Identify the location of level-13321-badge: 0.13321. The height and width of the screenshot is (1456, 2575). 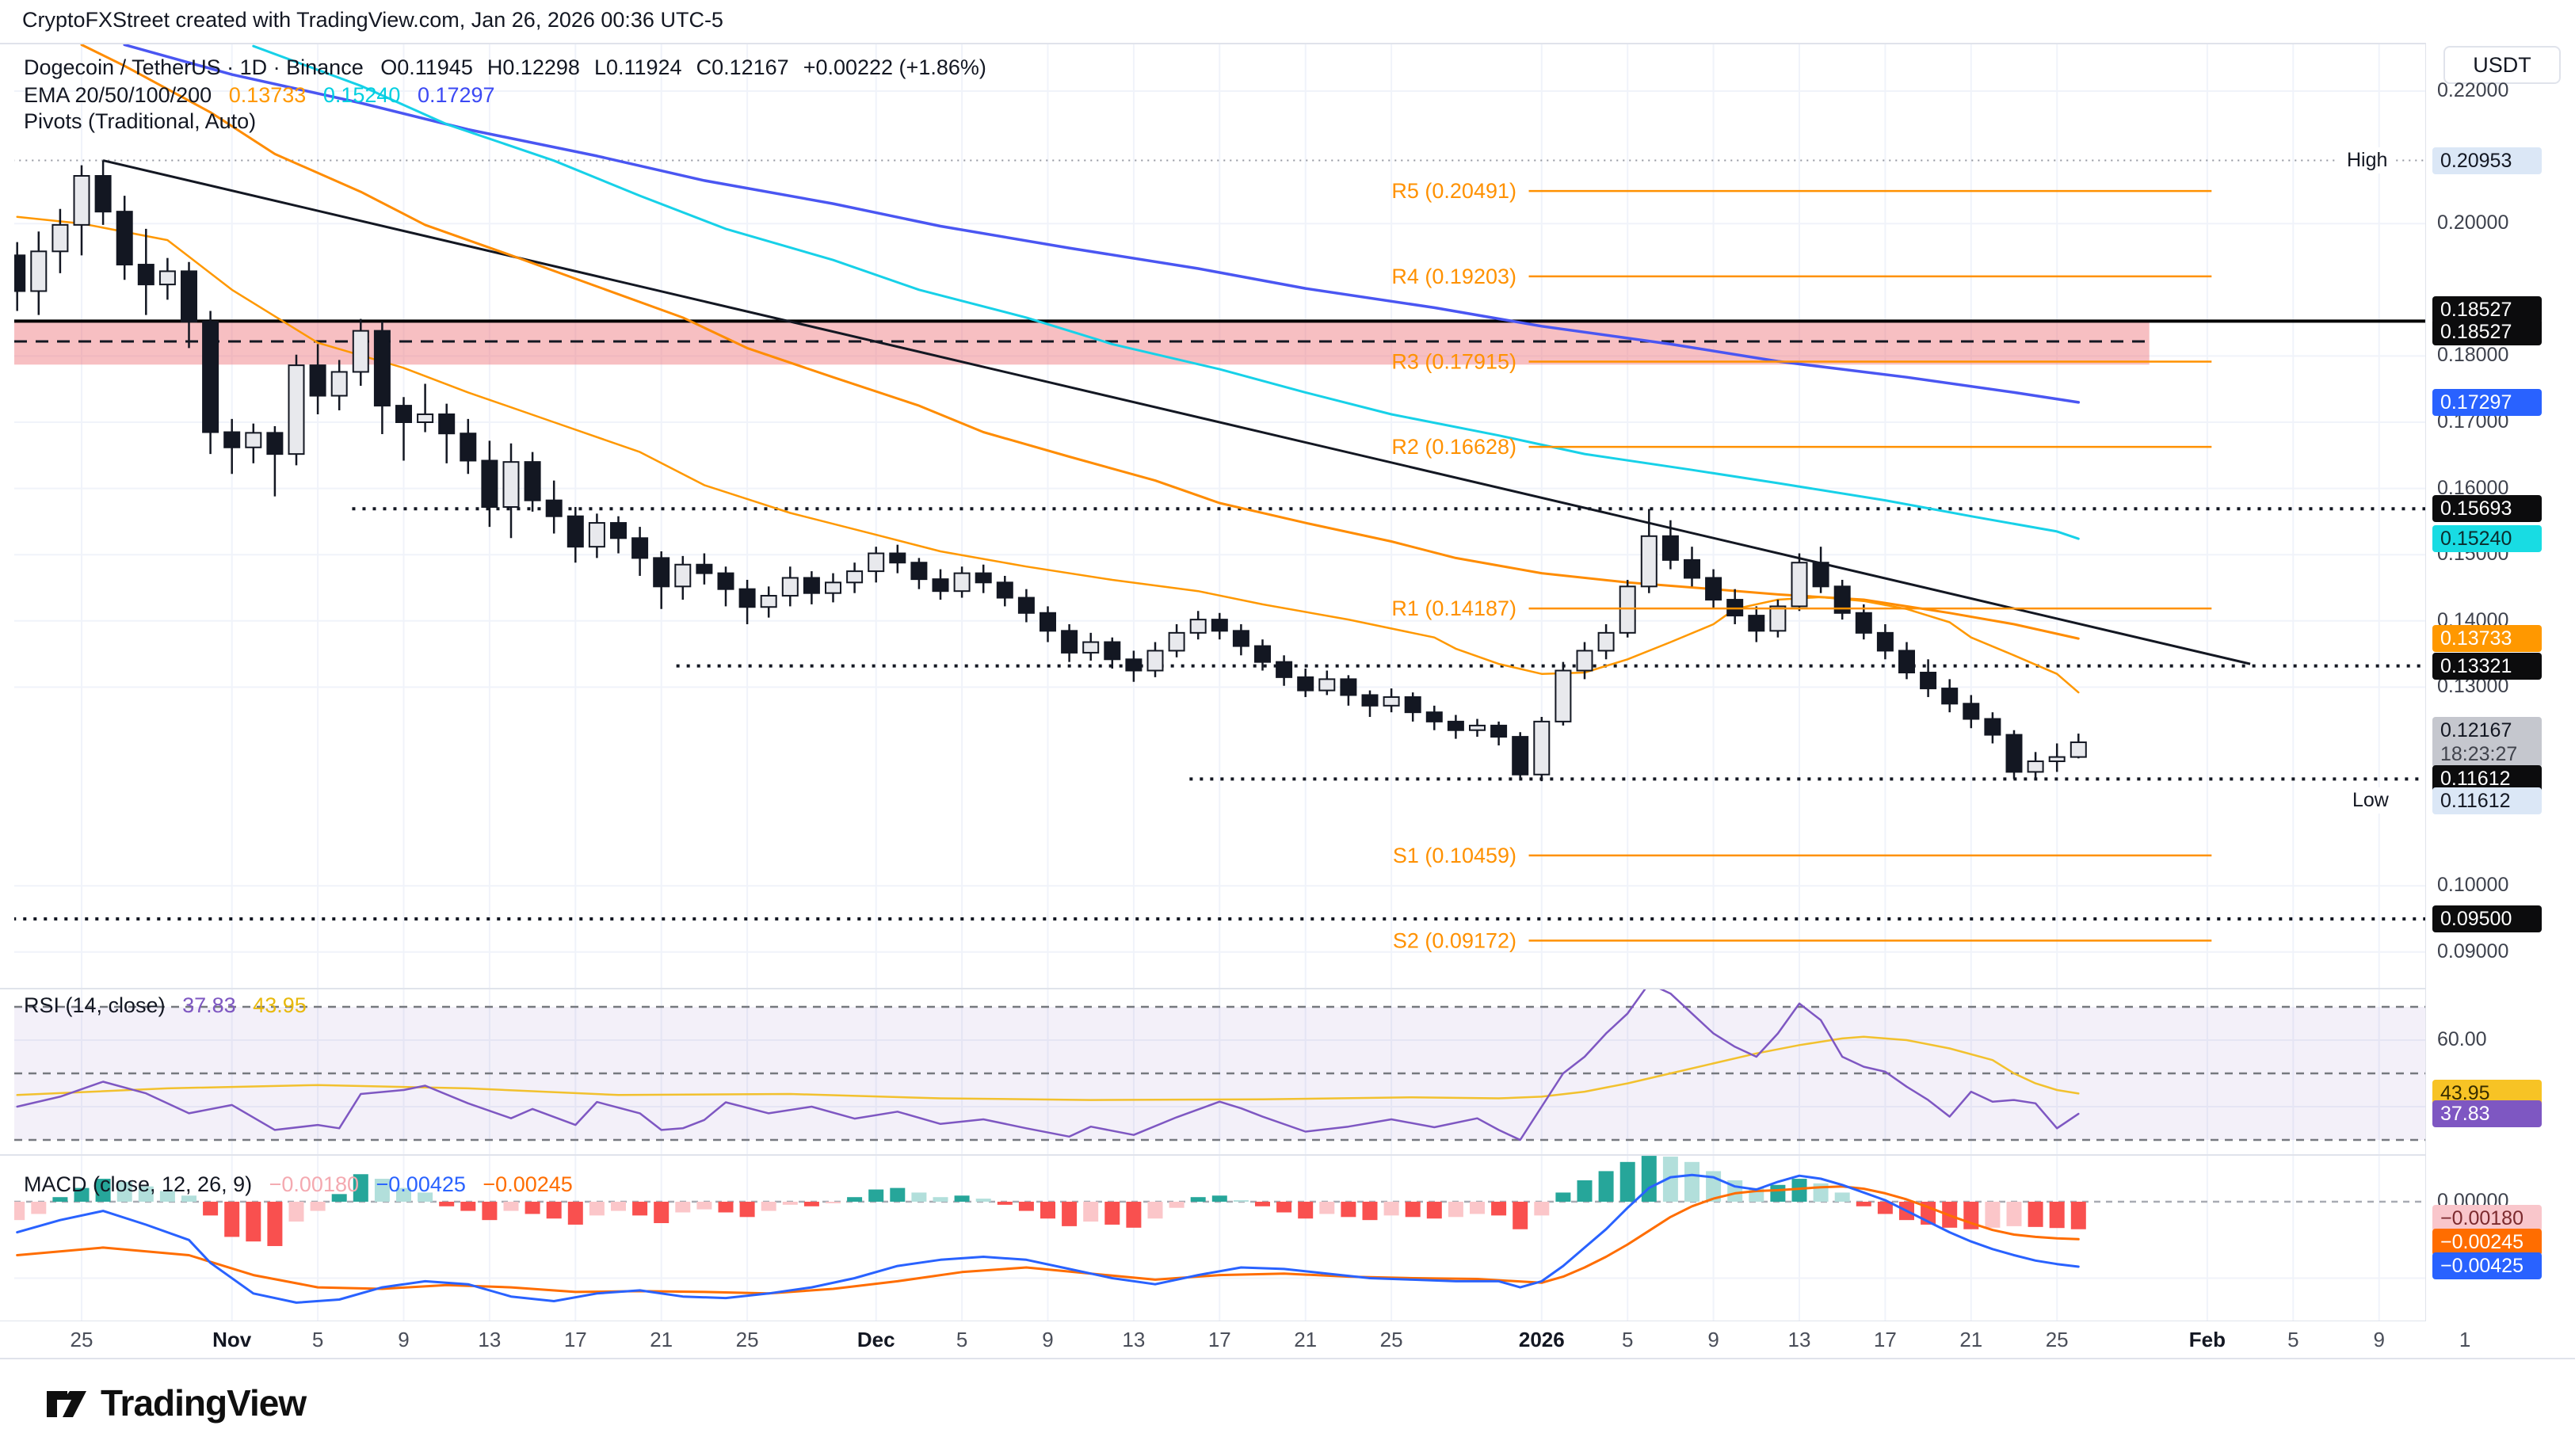
(2487, 666).